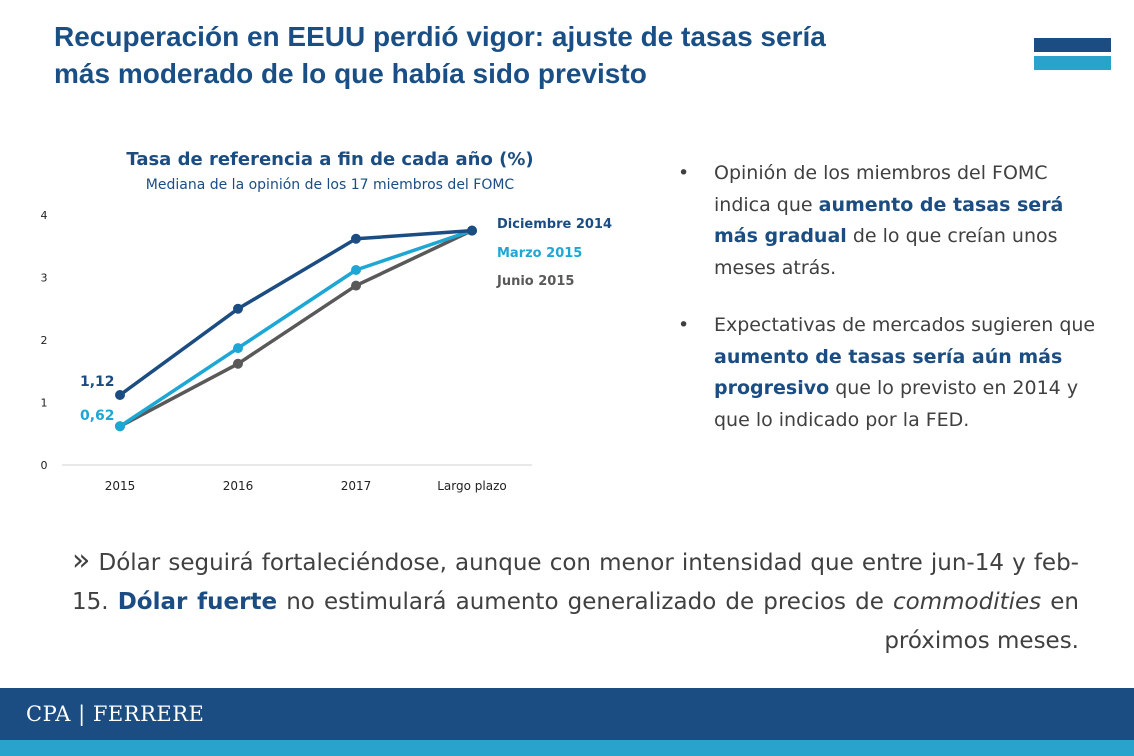 This screenshot has height=756, width=1134. I want to click on raquo-marker: », so click(81, 560).